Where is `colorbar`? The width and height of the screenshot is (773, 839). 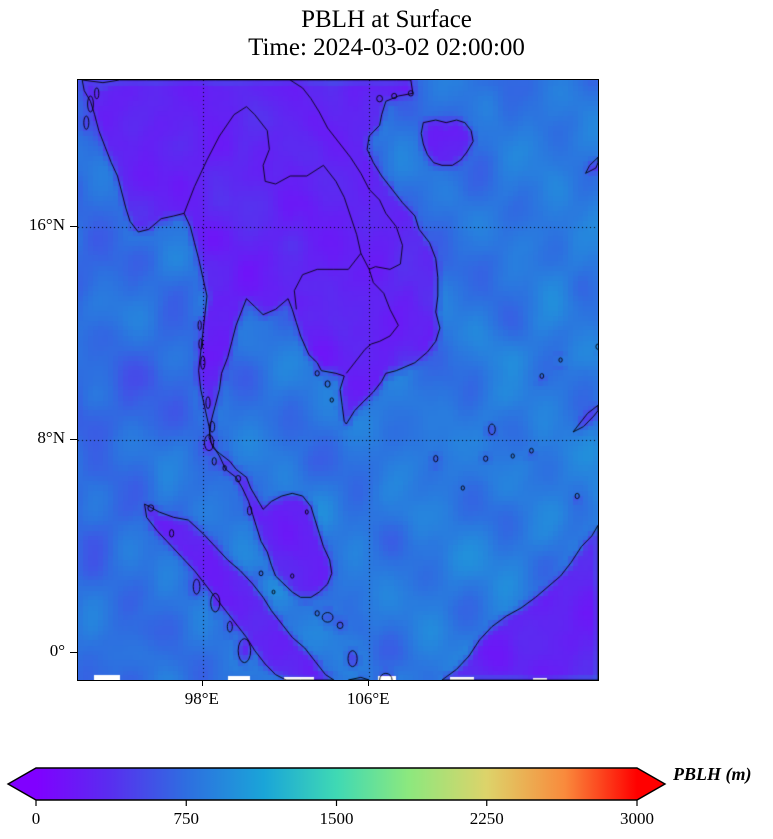 colorbar is located at coordinates (386, 797).